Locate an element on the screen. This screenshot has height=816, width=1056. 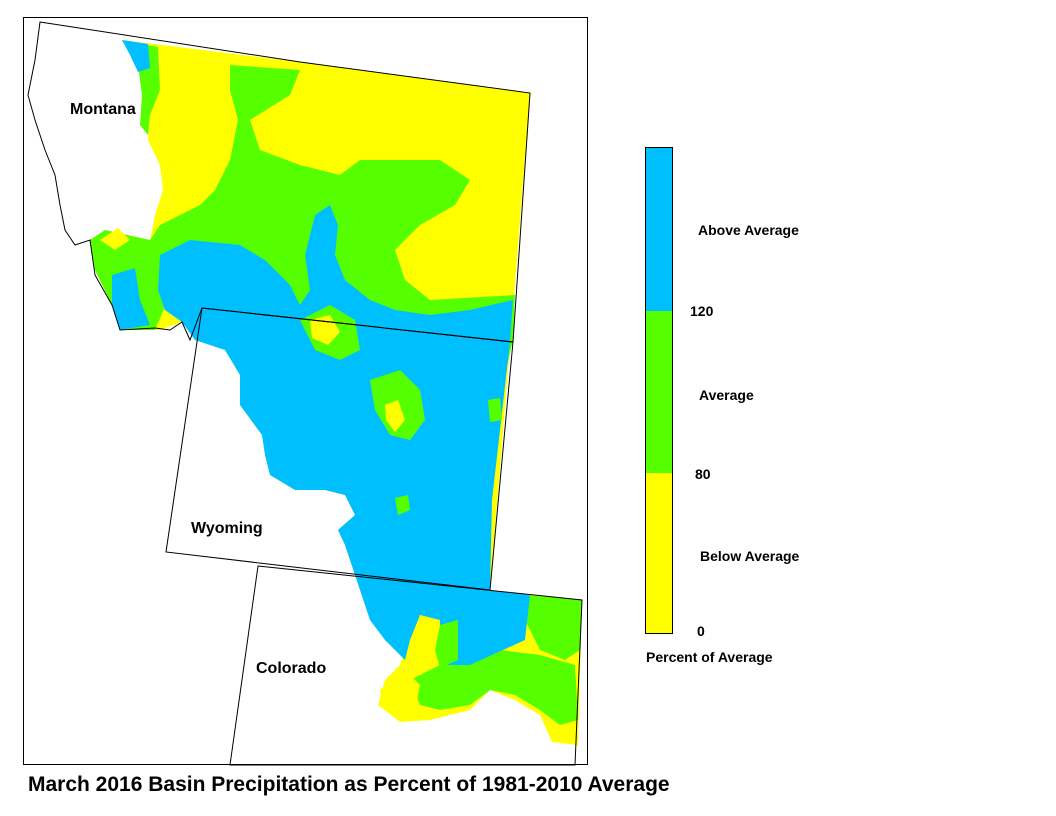
basin-region-green-b is located at coordinates (141, 87).